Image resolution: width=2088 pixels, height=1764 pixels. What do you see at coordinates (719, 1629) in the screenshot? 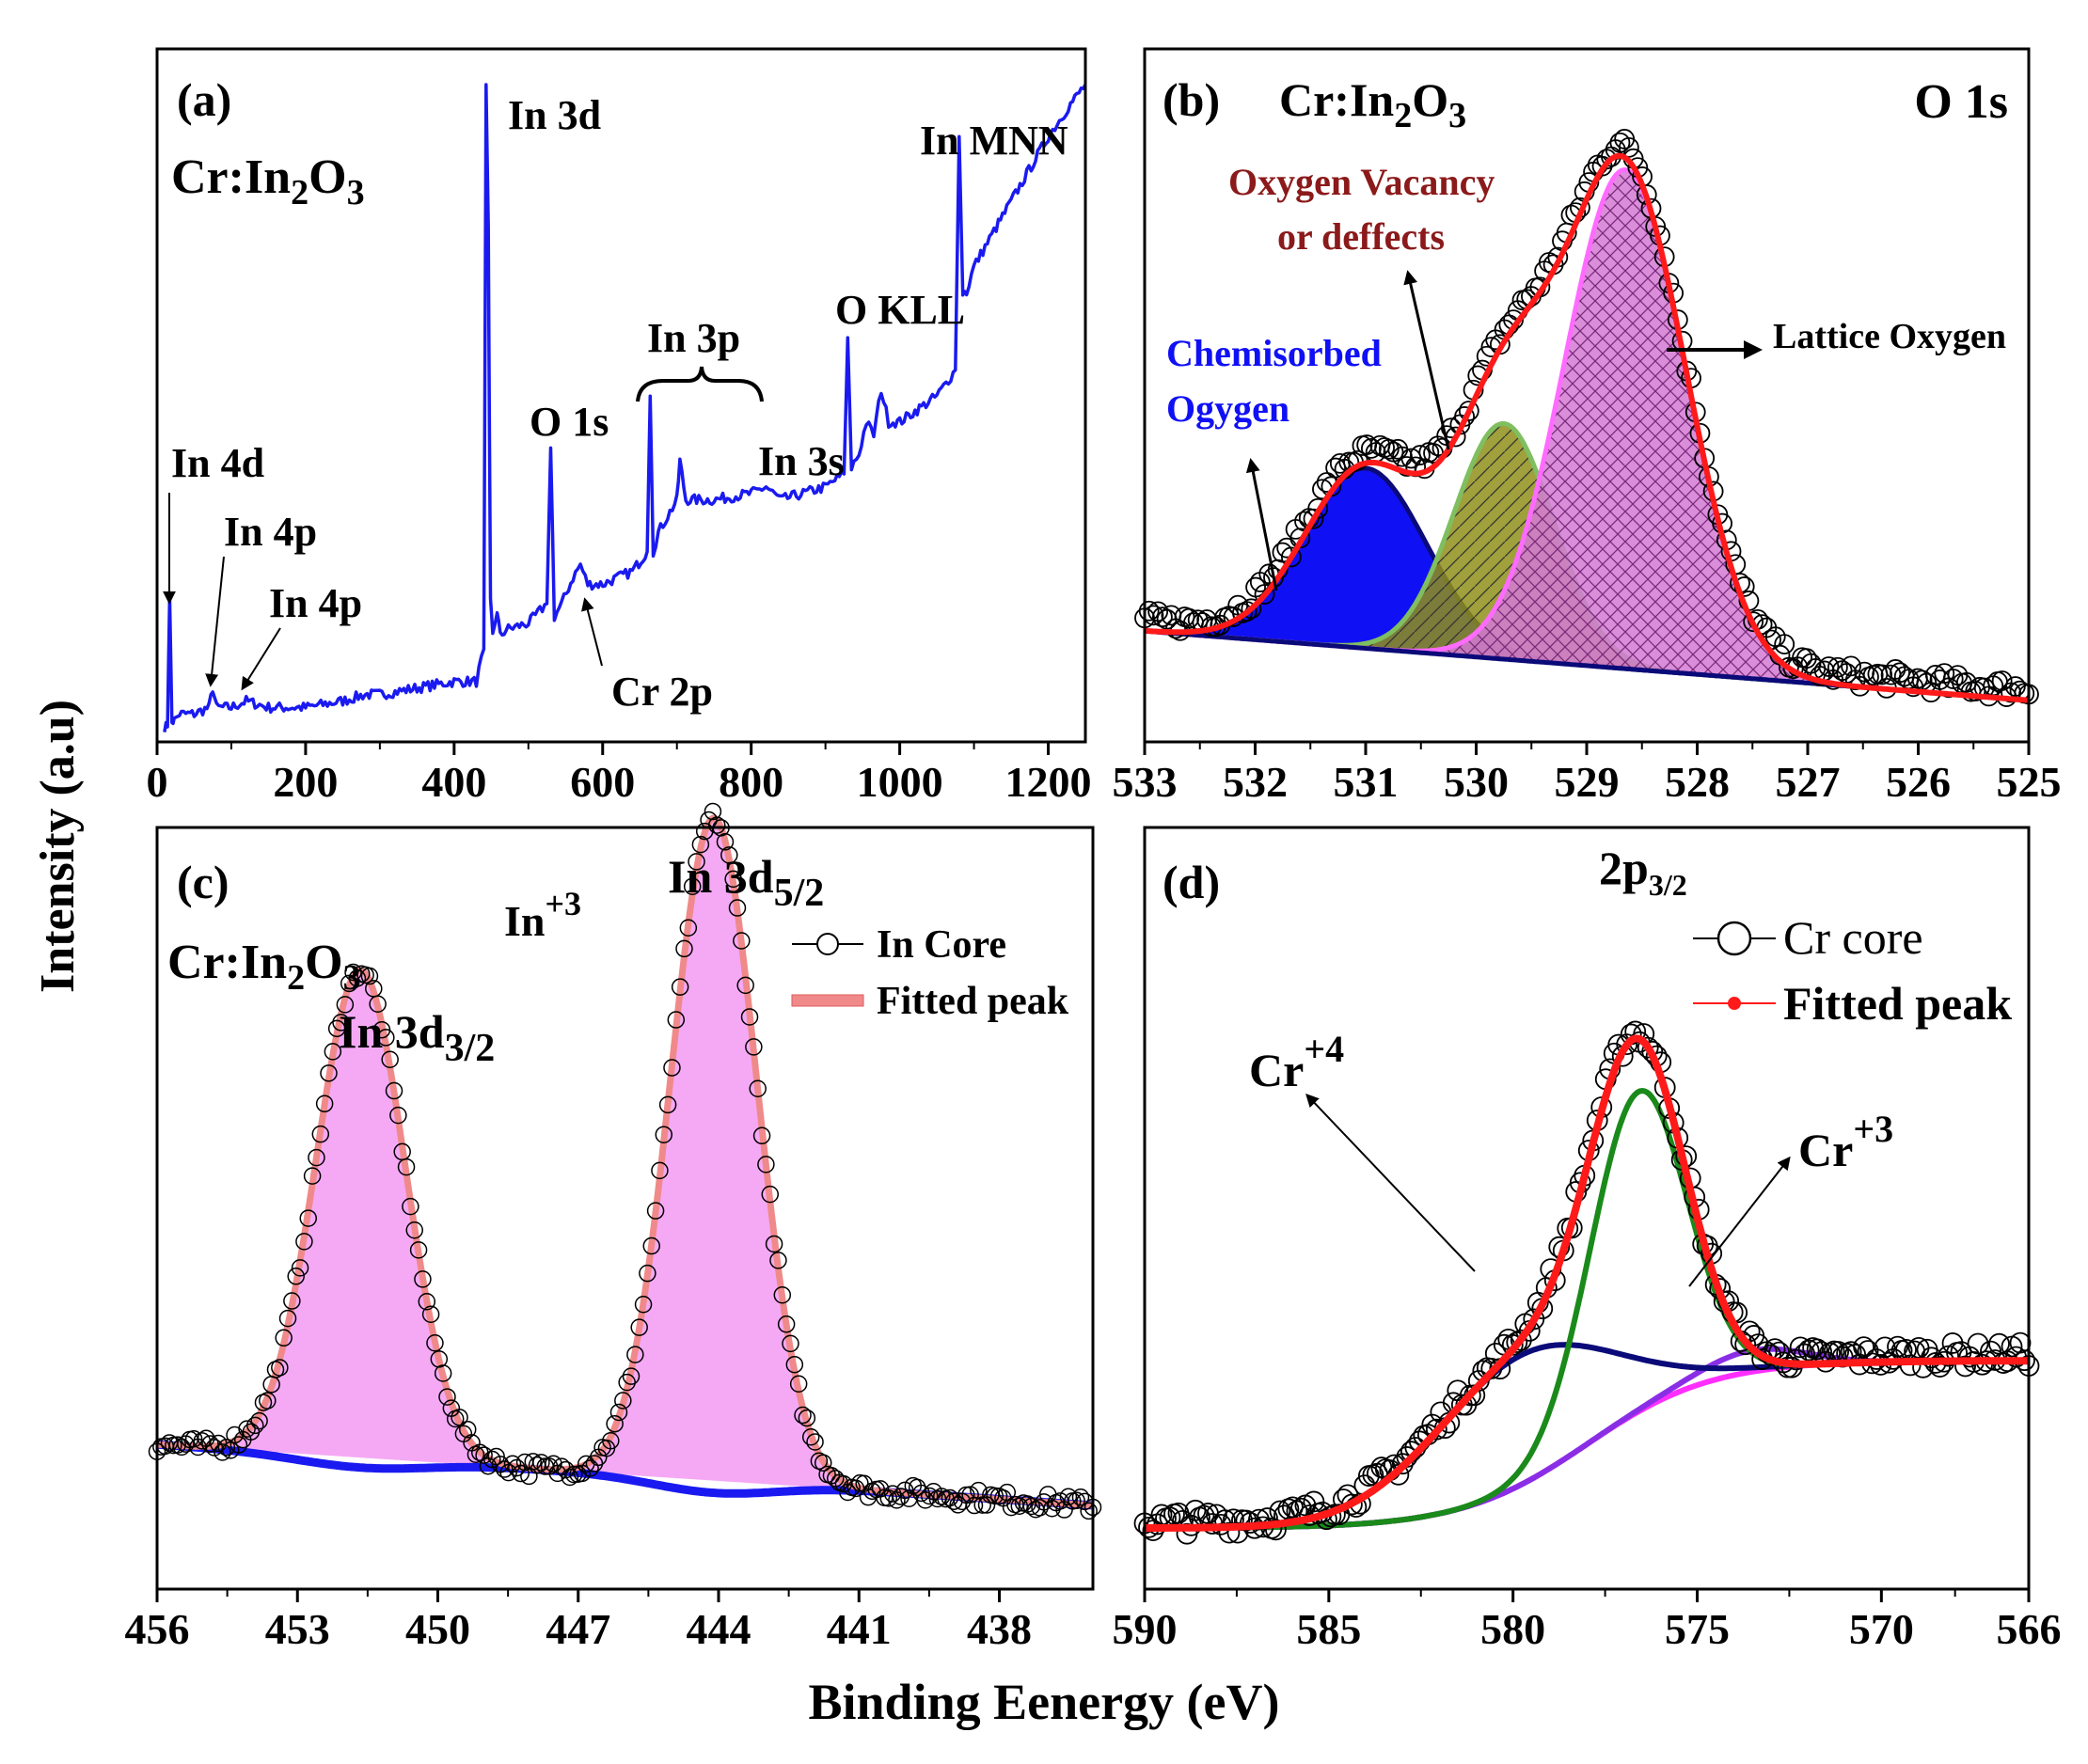
I see `panel-c-xtick-label-444: 444` at bounding box center [719, 1629].